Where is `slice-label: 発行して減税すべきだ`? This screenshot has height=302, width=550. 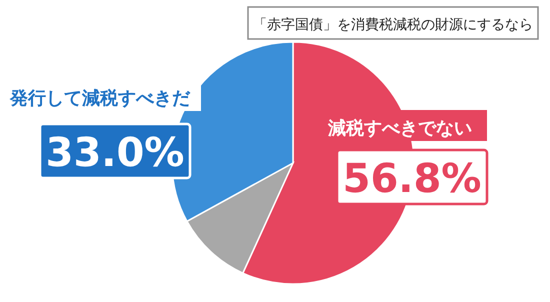 slice-label: 発行して減税すべきだ is located at coordinates (100, 98).